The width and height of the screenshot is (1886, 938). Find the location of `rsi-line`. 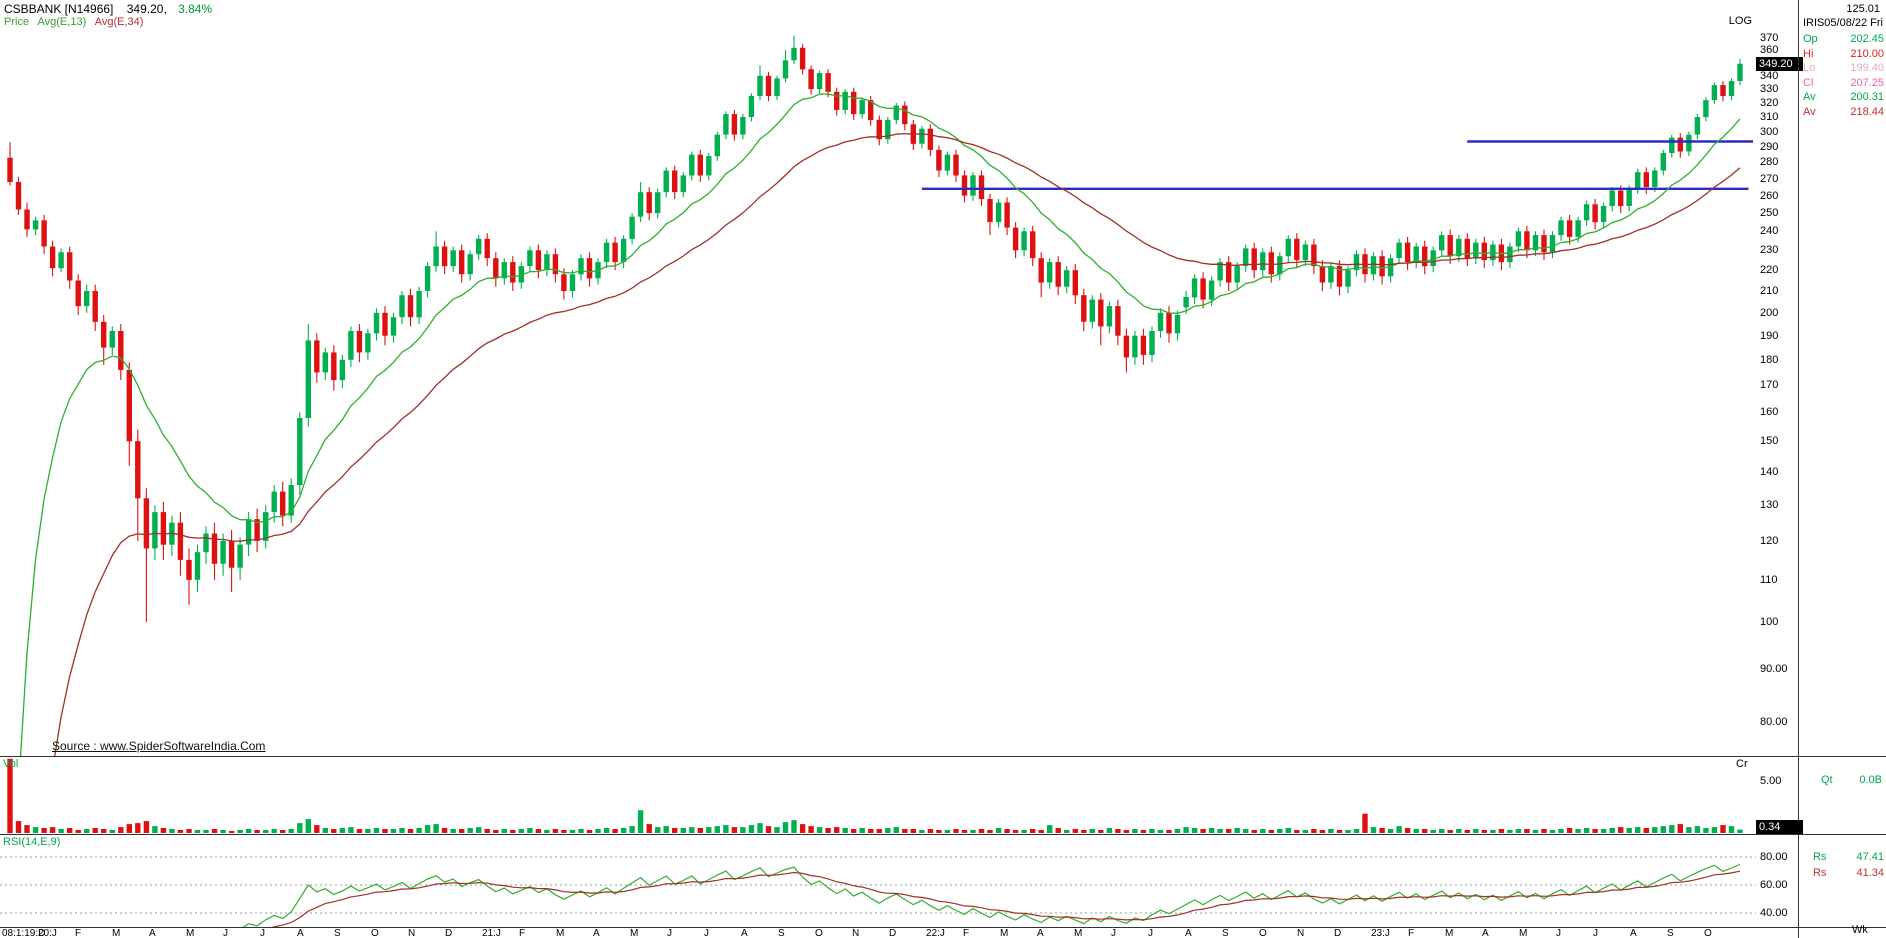

rsi-line is located at coordinates (935, 900).